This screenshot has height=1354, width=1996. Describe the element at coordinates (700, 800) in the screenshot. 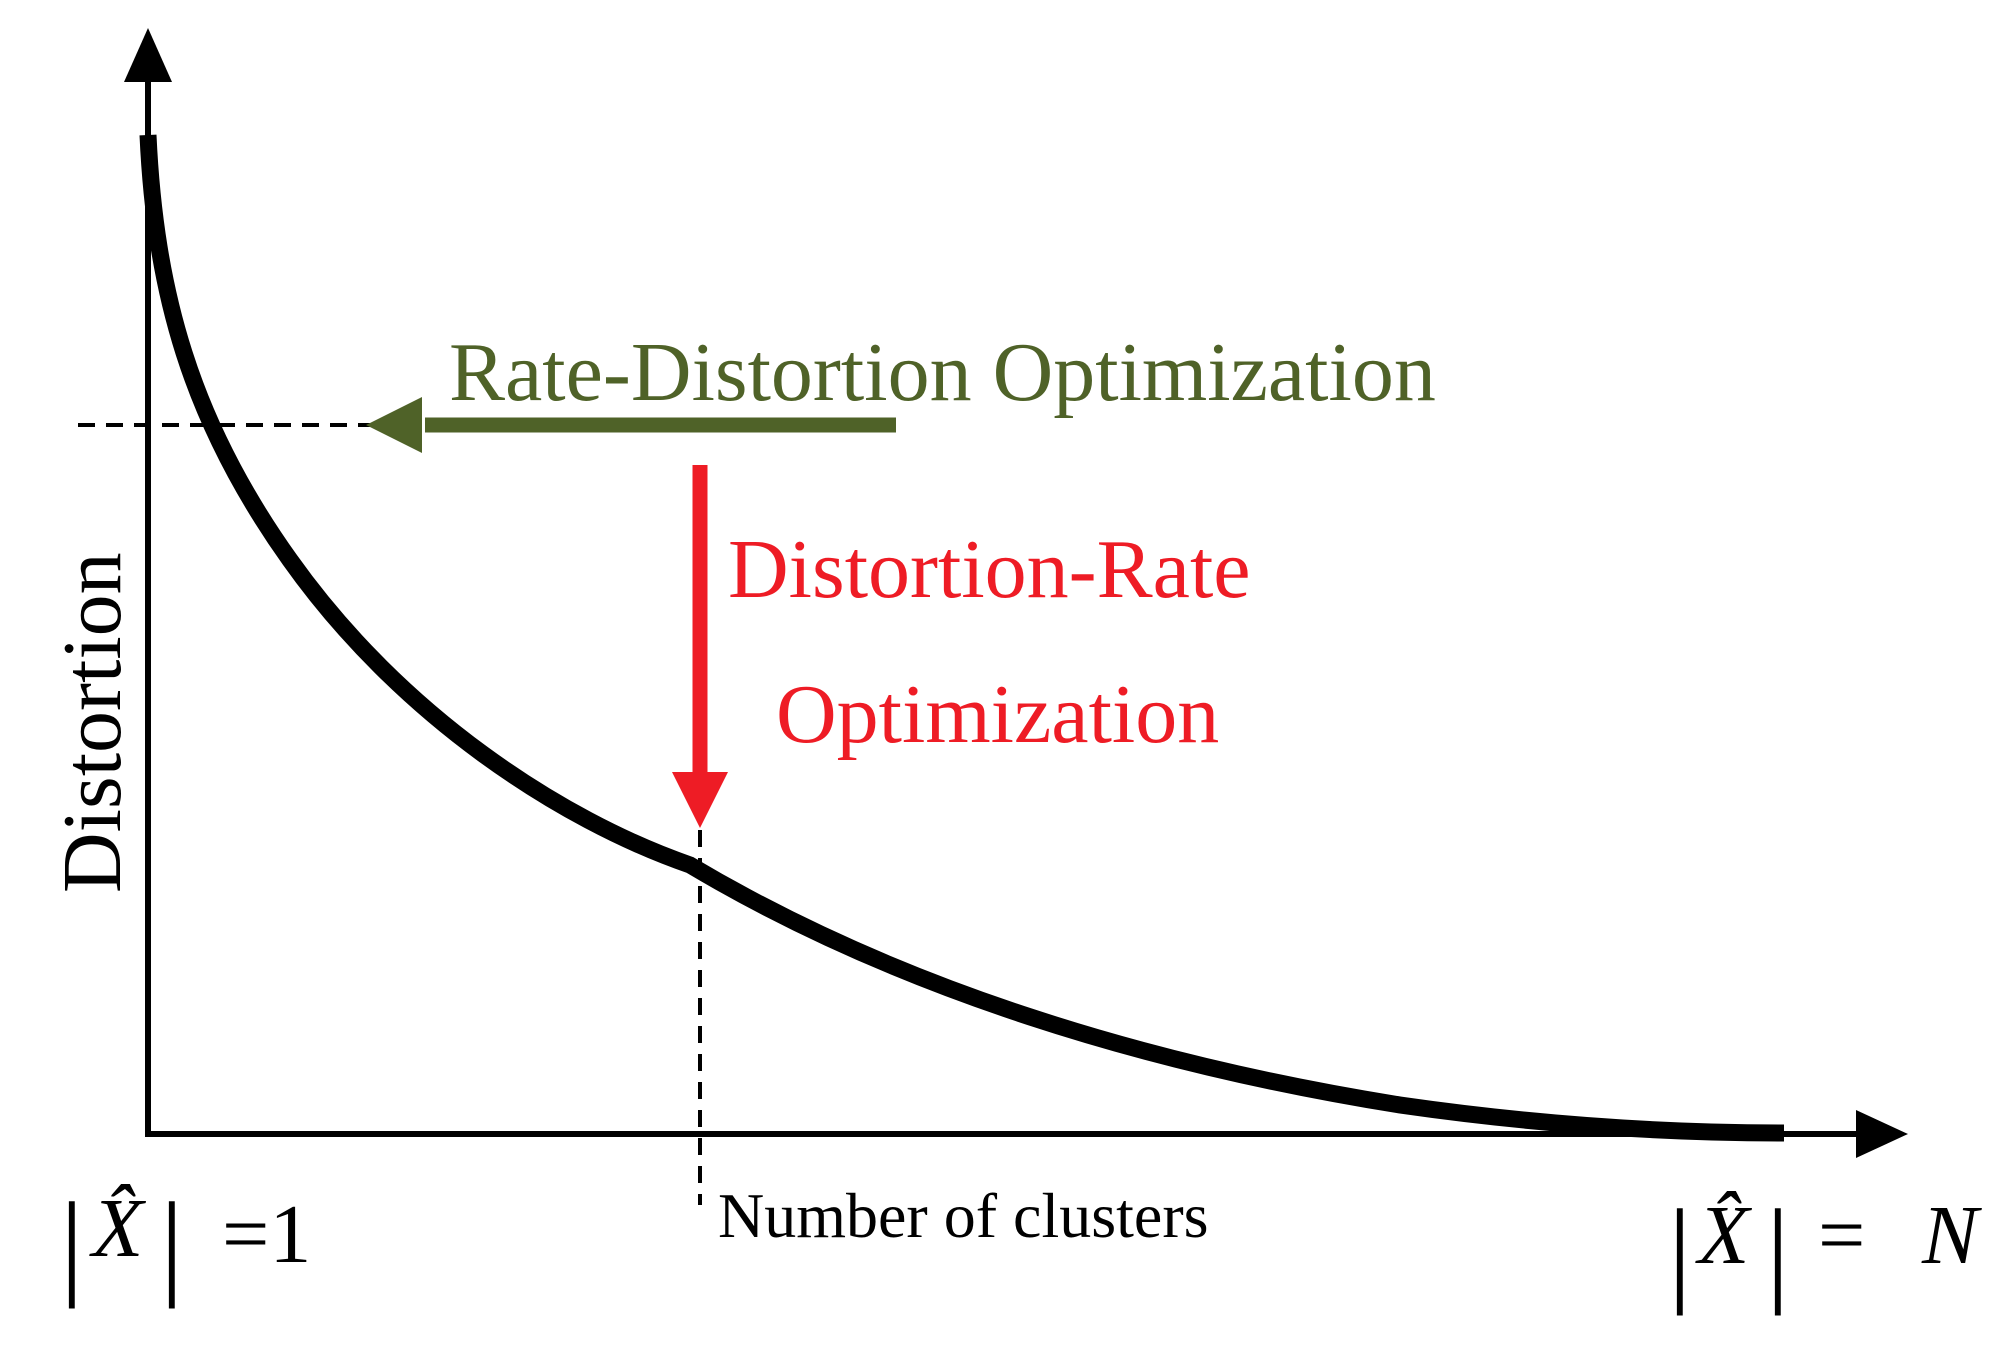

I see `distortion-rate-arrowhead` at that location.